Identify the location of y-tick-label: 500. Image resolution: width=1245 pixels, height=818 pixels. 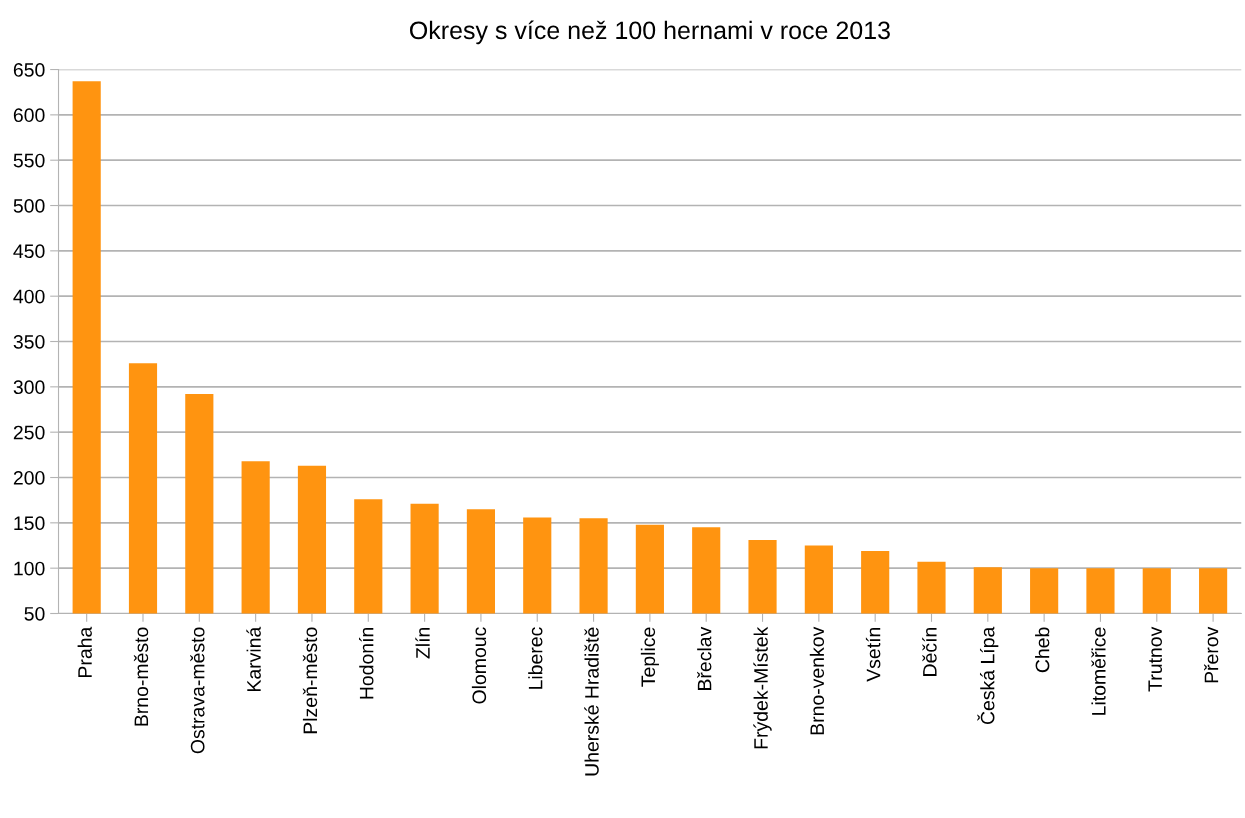
(29, 205).